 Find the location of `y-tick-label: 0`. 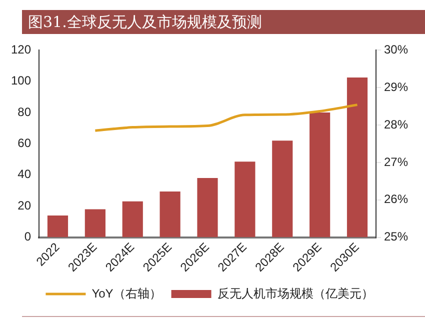

y-tick-label: 0 is located at coordinates (28, 237).